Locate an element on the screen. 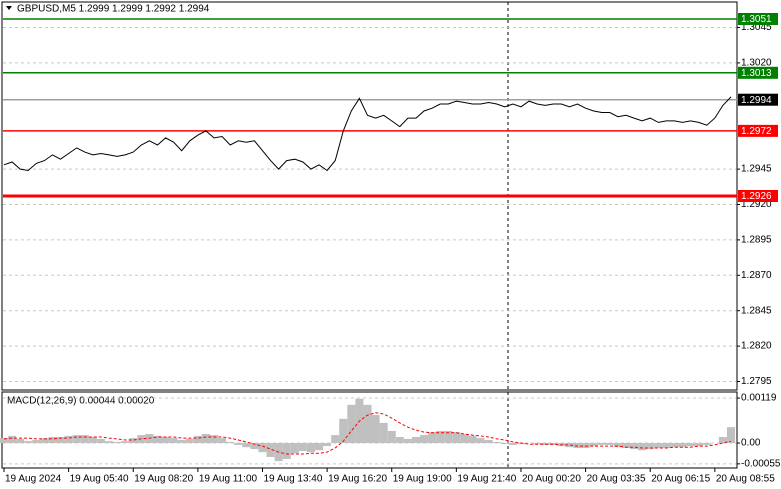 The width and height of the screenshot is (781, 489). level-label: 1.3051 is located at coordinates (756, 19).